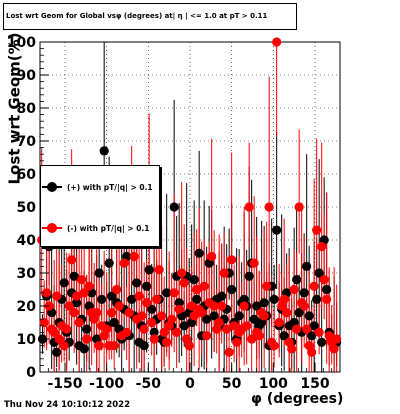  I want to click on y-tick-label: 80, so click(27, 109).